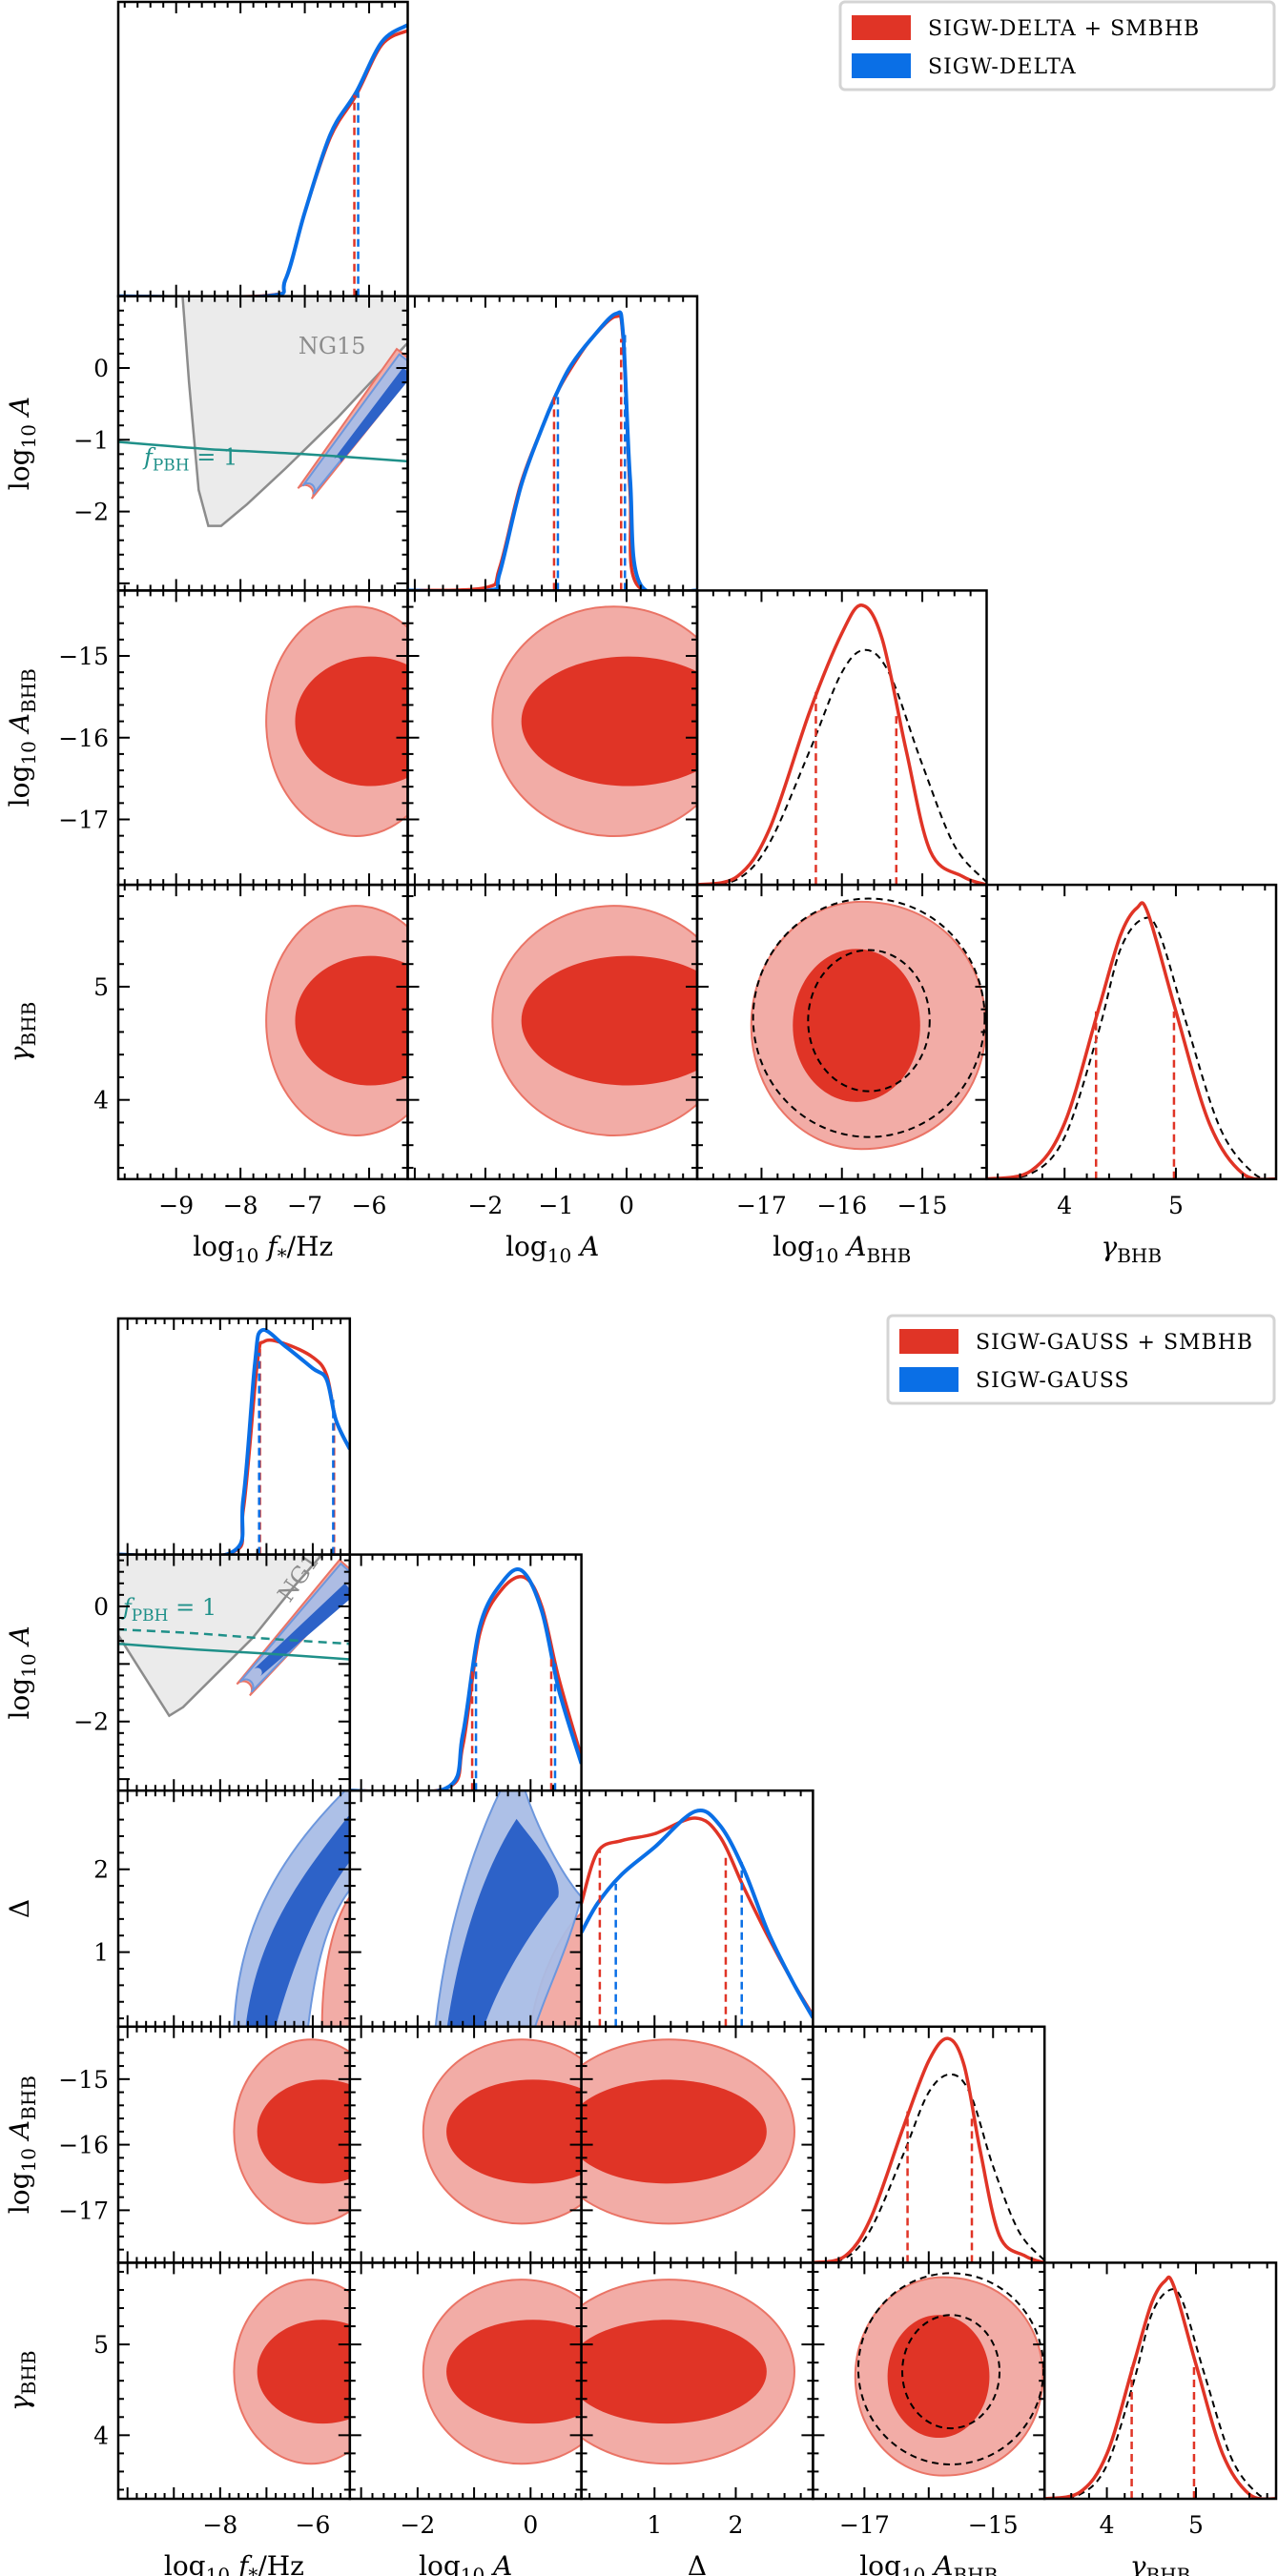 The image size is (1278, 2576). What do you see at coordinates (1064, 1205) in the screenshot?
I see `x-tick-label: 4` at bounding box center [1064, 1205].